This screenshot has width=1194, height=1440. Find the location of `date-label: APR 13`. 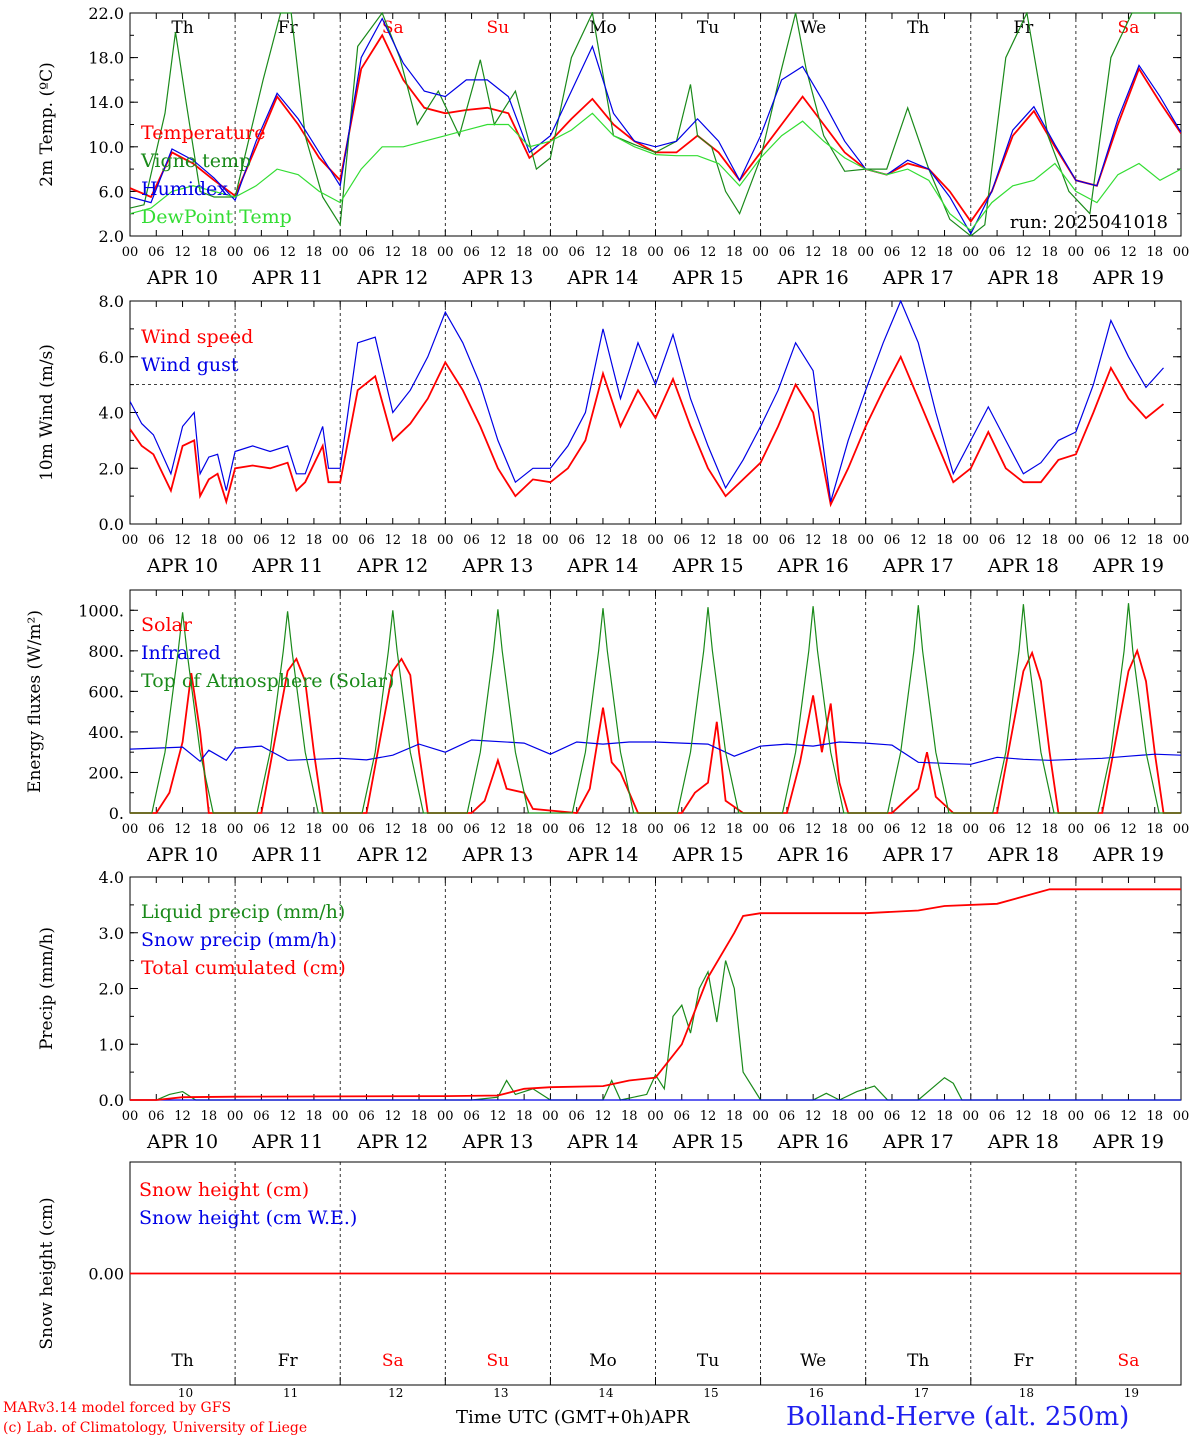

date-label: APR 13 is located at coordinates (497, 855).